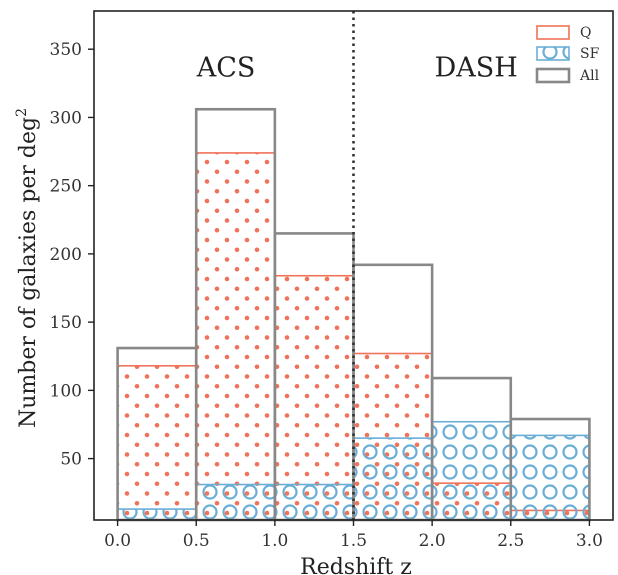  I want to click on y-axis-ticks: 50 100 150 200 250 300 350, so click(72, 255).